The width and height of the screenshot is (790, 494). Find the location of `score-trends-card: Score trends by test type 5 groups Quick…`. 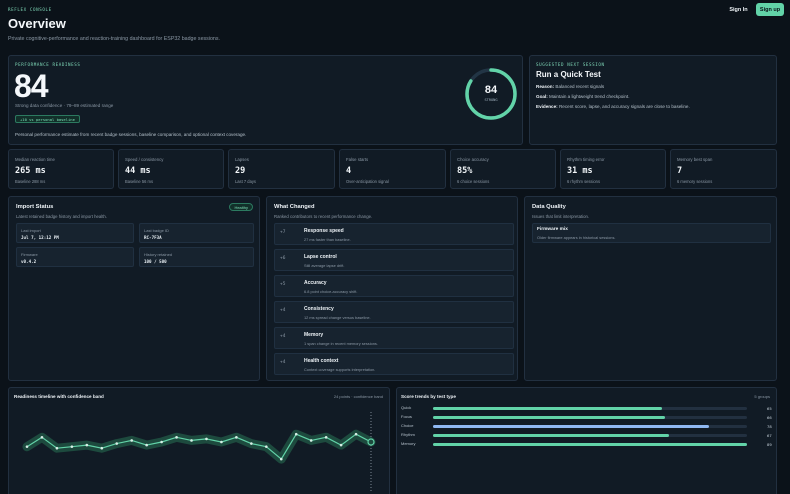

score-trends-card: Score trends by test type 5 groups Quick… is located at coordinates (586, 440).